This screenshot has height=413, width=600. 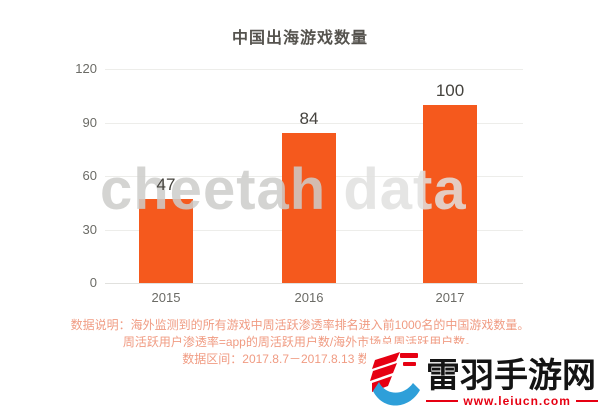 What do you see at coordinates (86, 68) in the screenshot?
I see `y-axis-tick-label: 120` at bounding box center [86, 68].